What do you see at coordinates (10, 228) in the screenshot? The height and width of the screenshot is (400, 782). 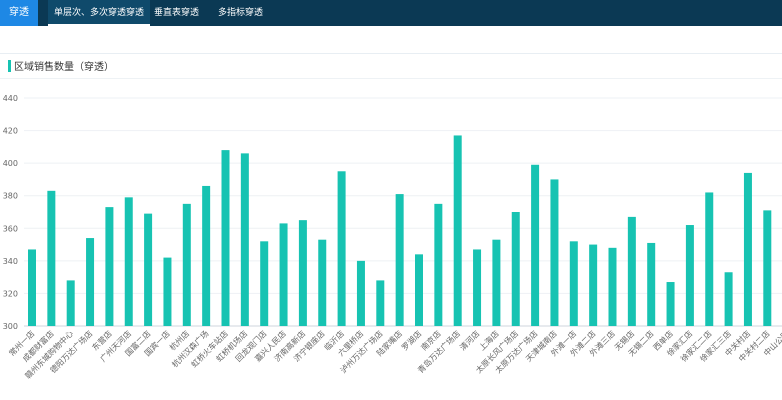 I see `y-tick-label: 360` at bounding box center [10, 228].